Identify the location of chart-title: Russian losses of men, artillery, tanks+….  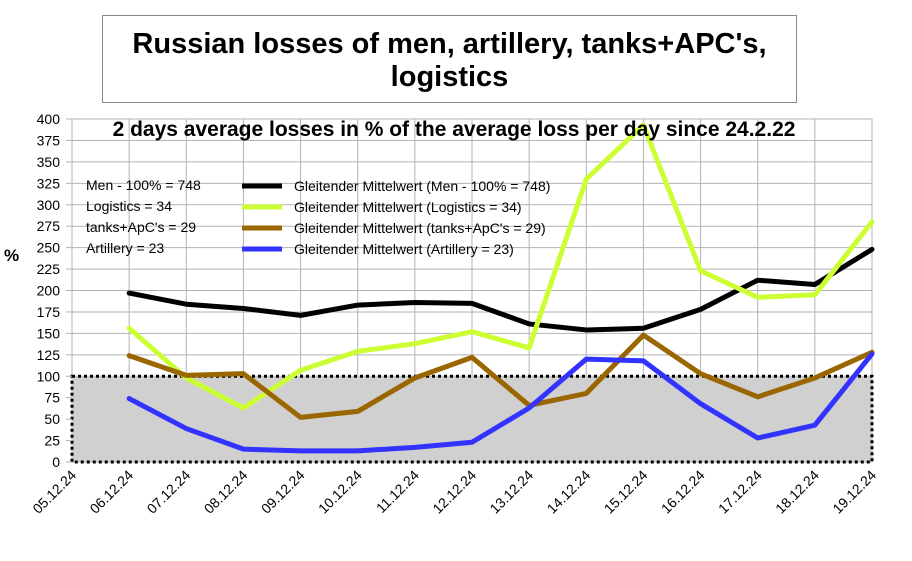
(449, 60).